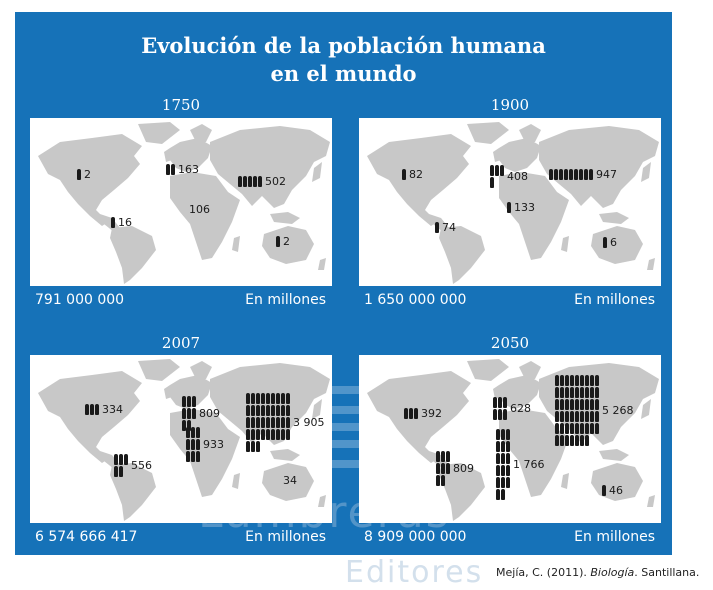 Image resolution: width=713 pixels, height=590 pixels. What do you see at coordinates (613, 242) in the screenshot?
I see `region-value: 6` at bounding box center [613, 242].